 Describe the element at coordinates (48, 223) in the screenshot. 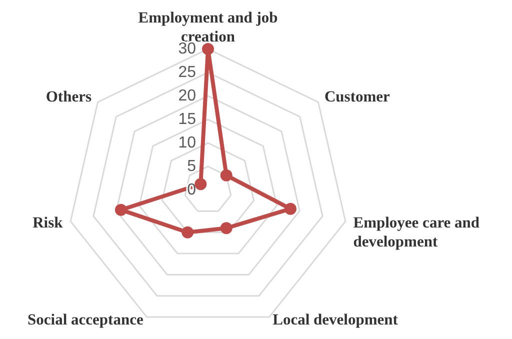

I see `spoke-label: Risk` at that location.